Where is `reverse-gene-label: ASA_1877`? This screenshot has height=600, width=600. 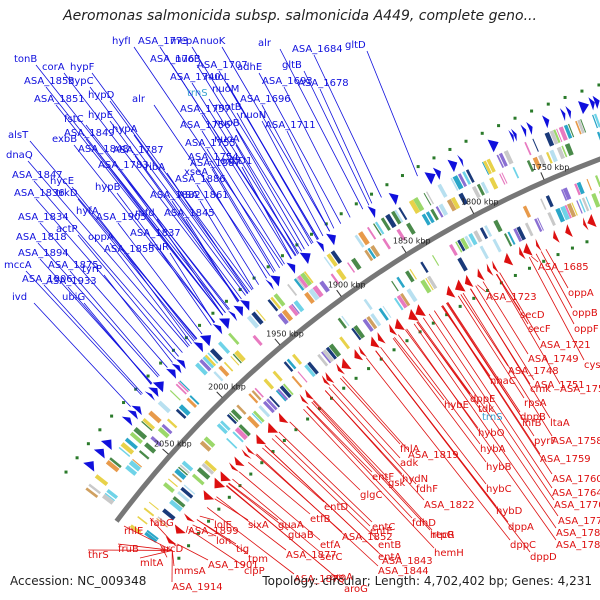 reverse-gene-label: ASA_1877 is located at coordinates (311, 555).